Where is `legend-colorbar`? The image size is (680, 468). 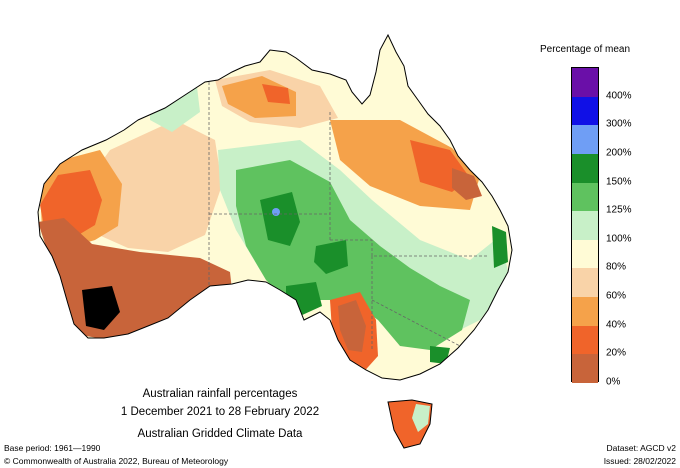
legend-colorbar is located at coordinates (585, 225).